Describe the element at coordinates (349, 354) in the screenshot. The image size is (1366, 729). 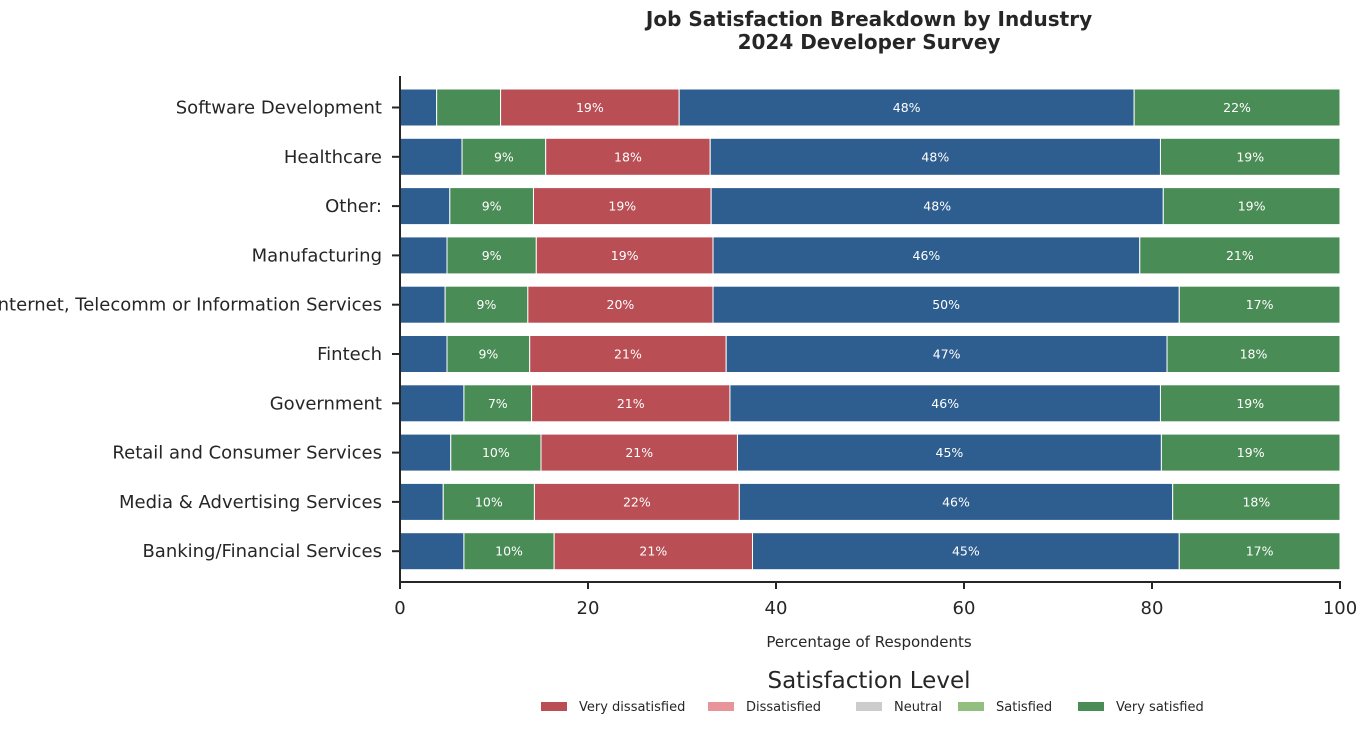
I see `category-label: Fintech` at that location.